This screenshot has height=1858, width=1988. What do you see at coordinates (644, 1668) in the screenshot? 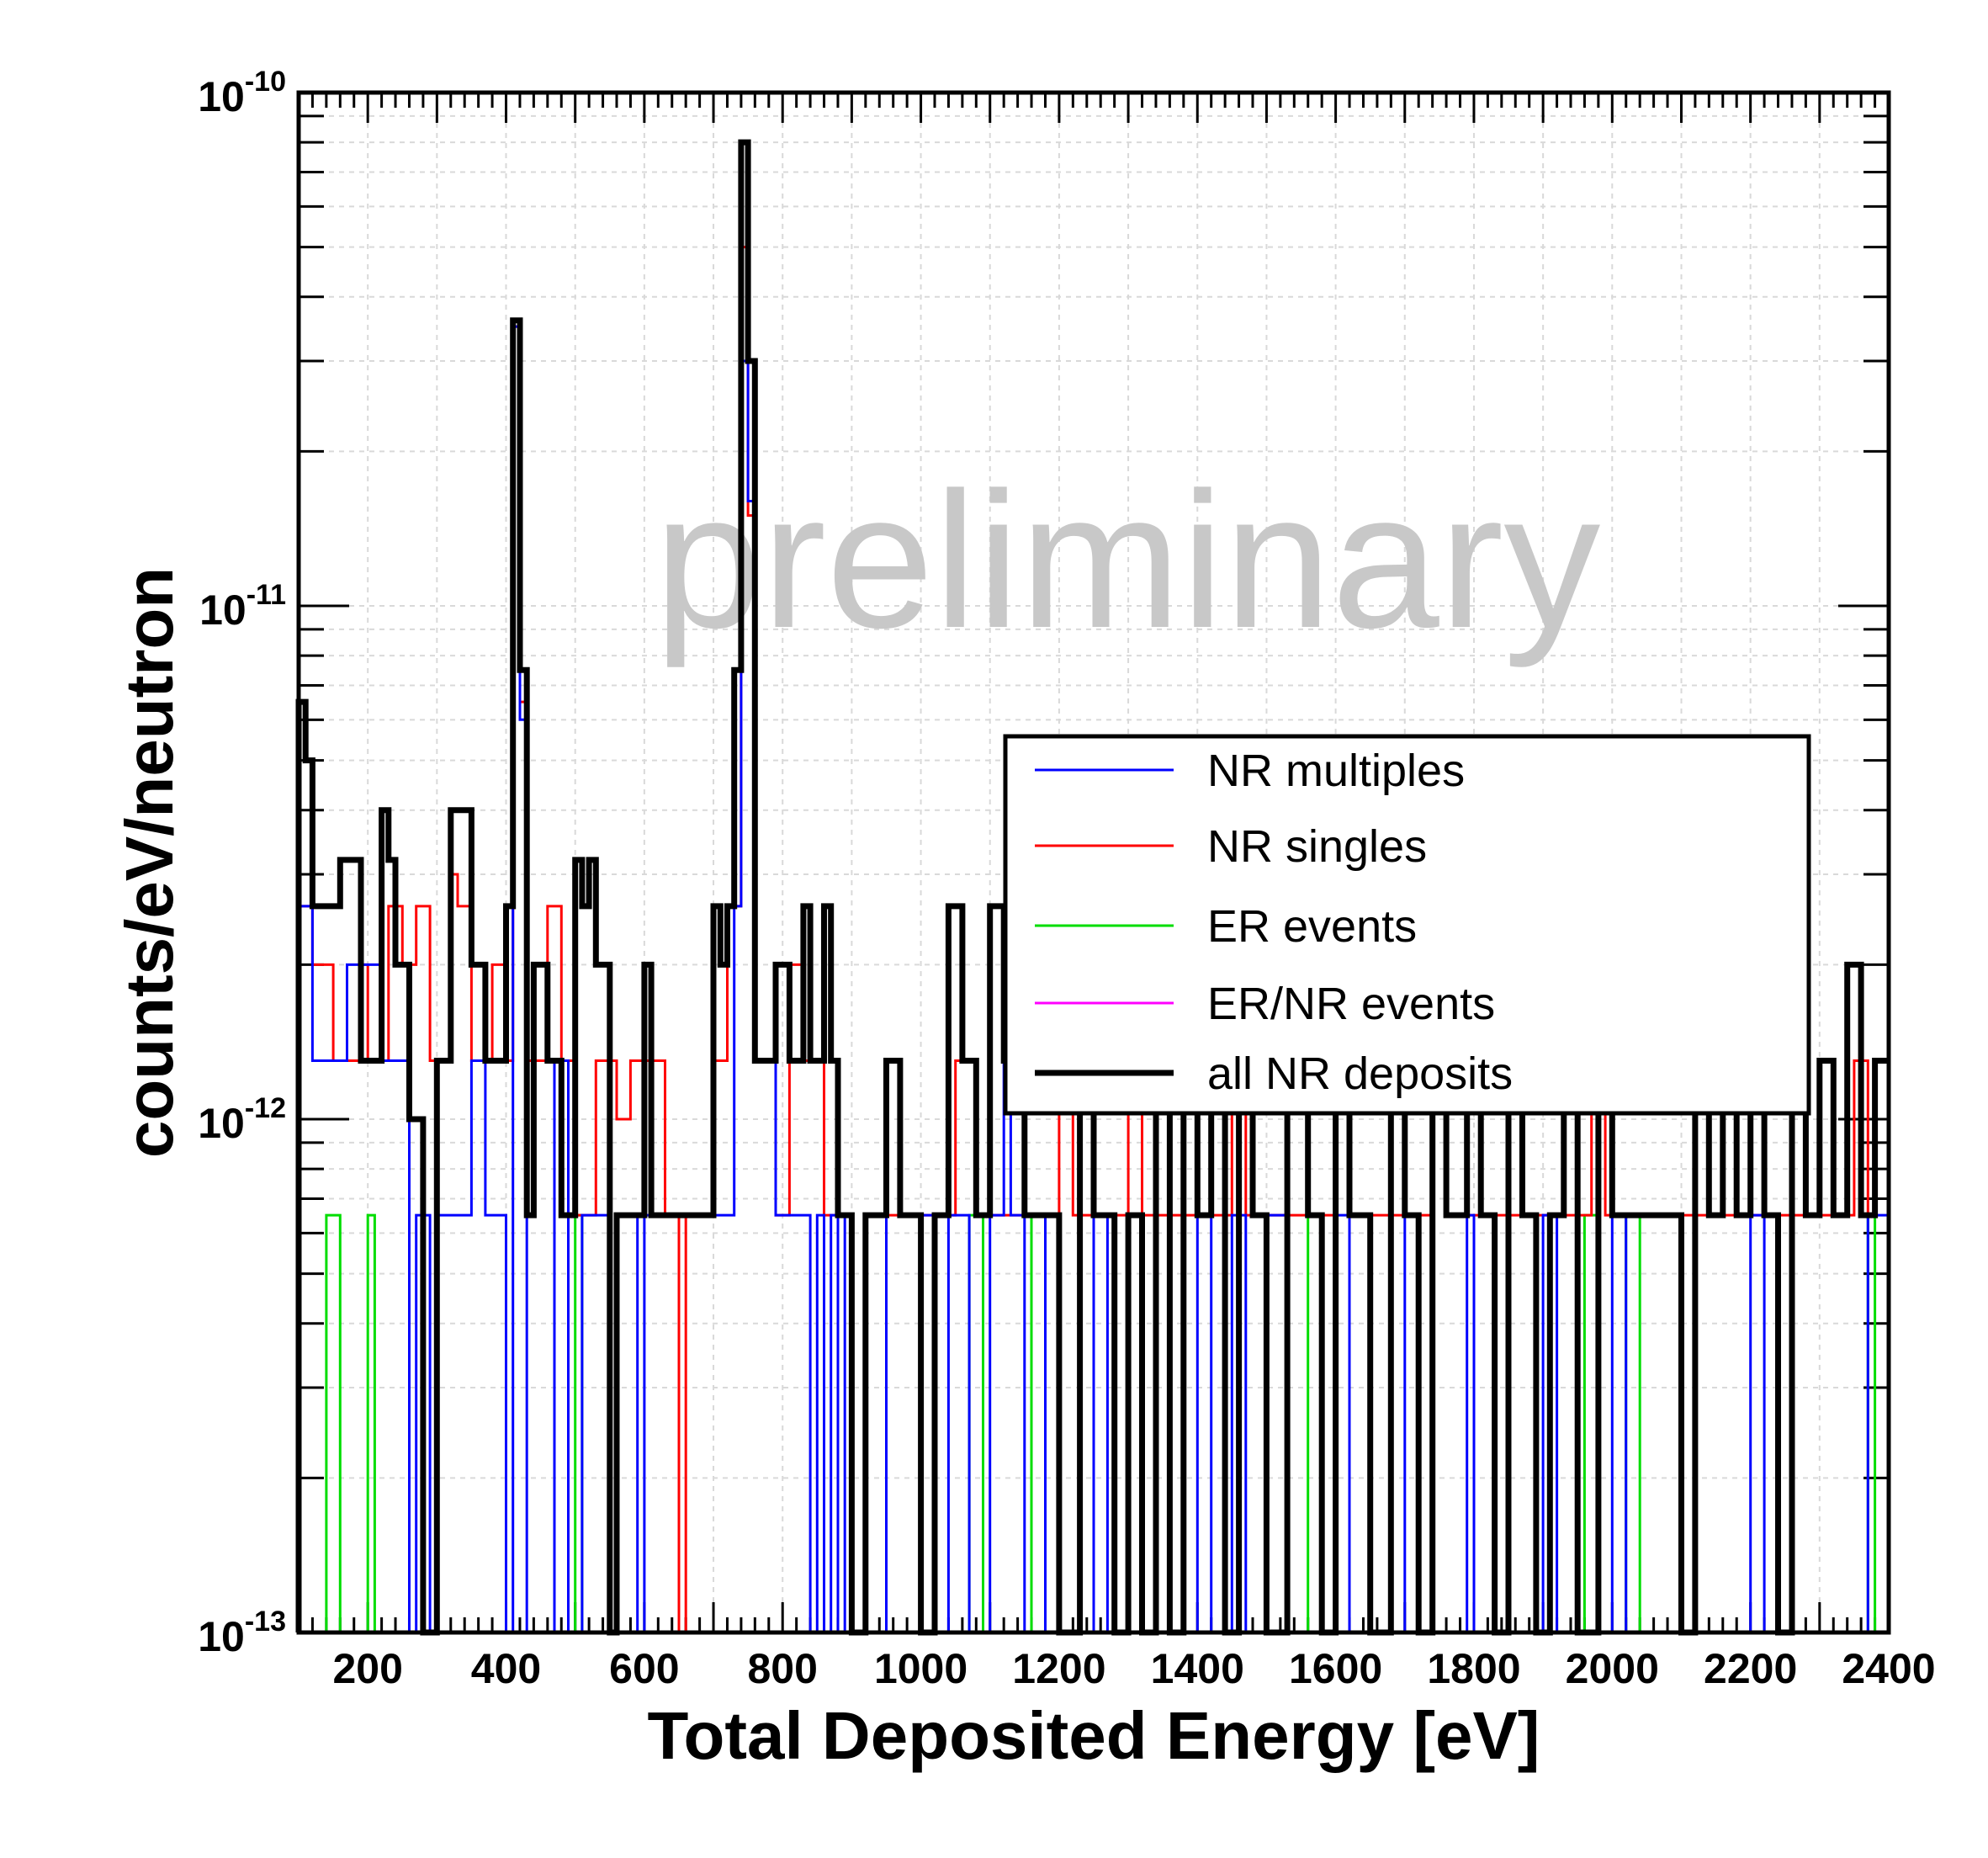
I see `x-tick-label: 600` at bounding box center [644, 1668].